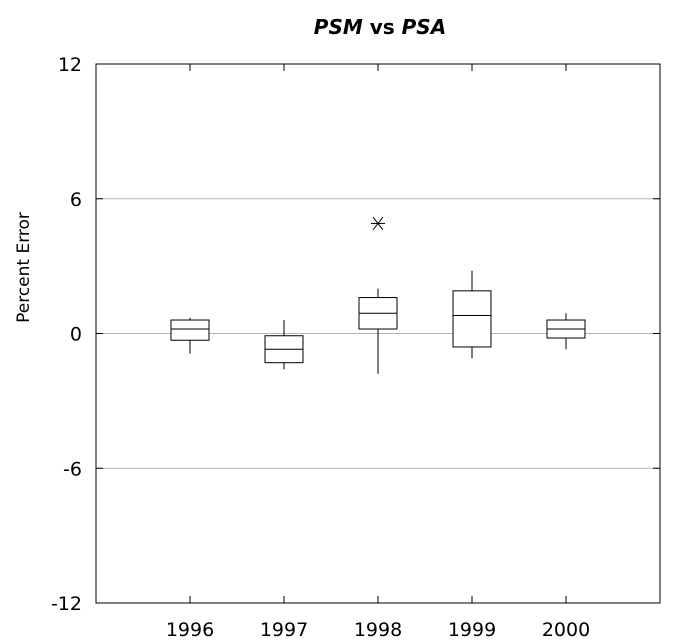 Image resolution: width=679 pixels, height=643 pixels. Describe the element at coordinates (338, 27) in the screenshot. I see `chart-title-part1: PSM` at that location.